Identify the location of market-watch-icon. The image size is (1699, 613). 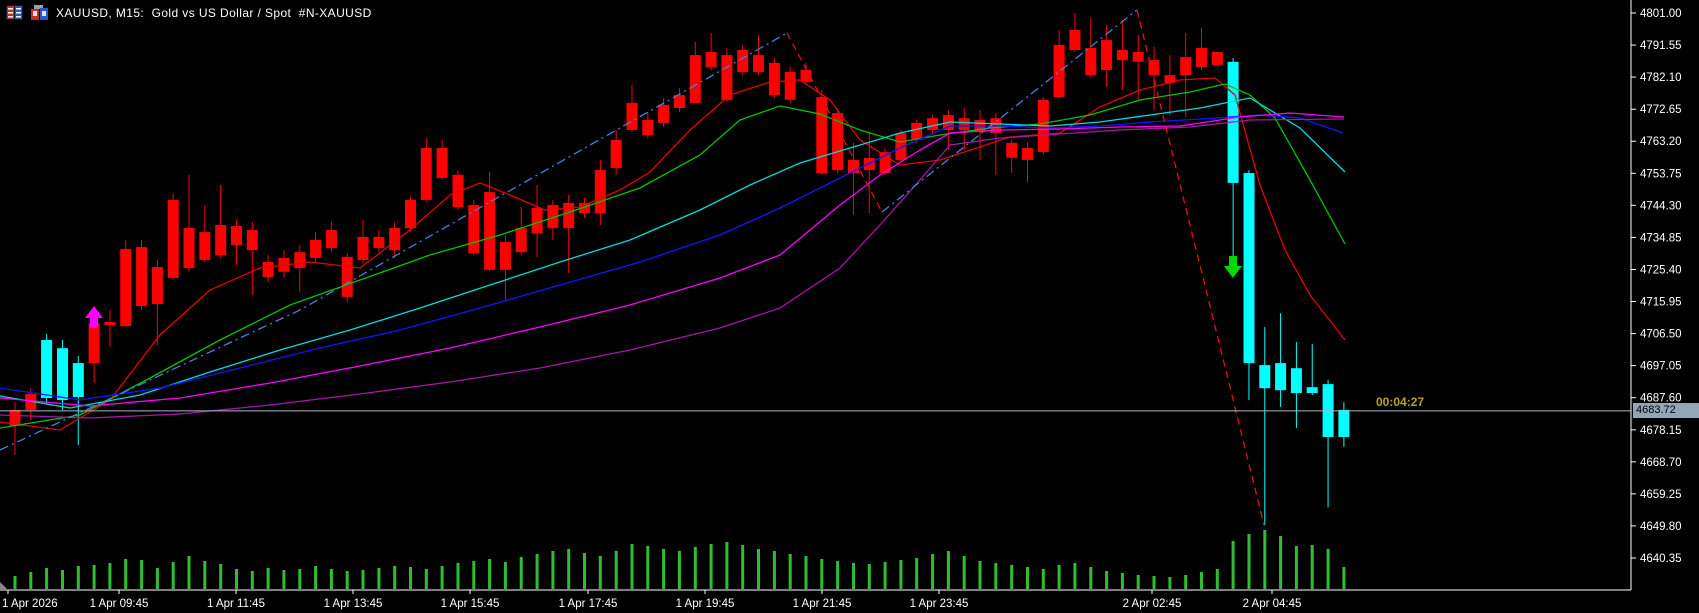
(14, 12).